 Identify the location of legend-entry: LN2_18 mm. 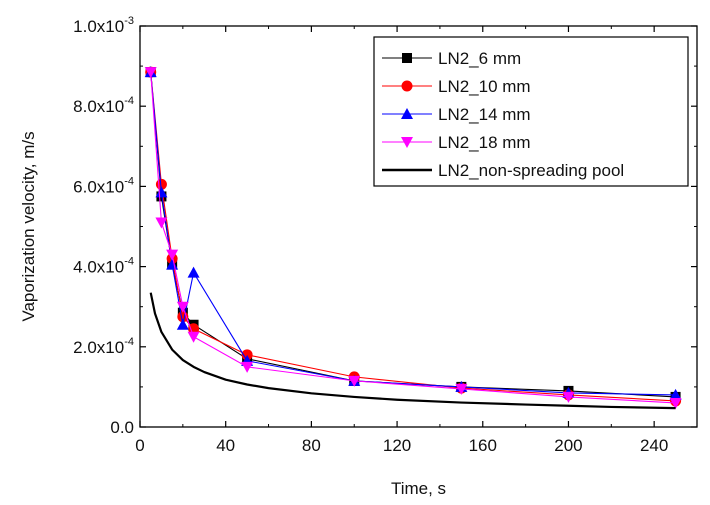
(456, 142).